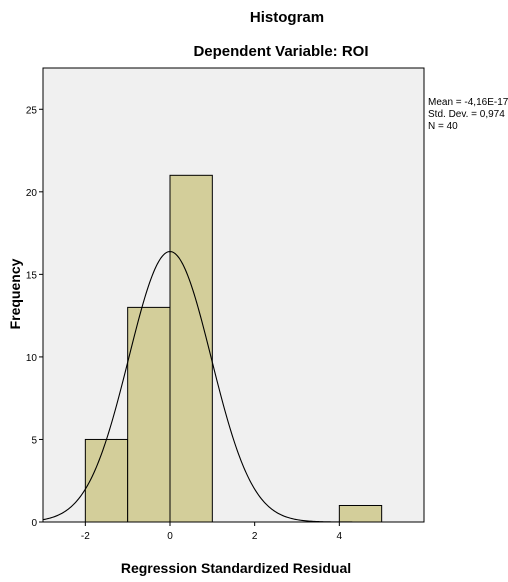 This screenshot has width=508, height=582. Describe the element at coordinates (280, 51) in the screenshot. I see `chart-subtitle: Dependent Variable: ROI` at that location.